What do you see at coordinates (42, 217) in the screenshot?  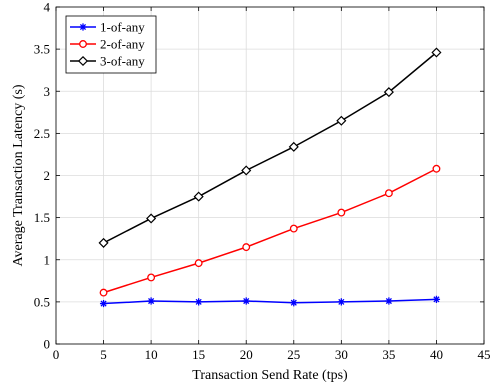 I see `y-tick-label: 1.5` at bounding box center [42, 217].